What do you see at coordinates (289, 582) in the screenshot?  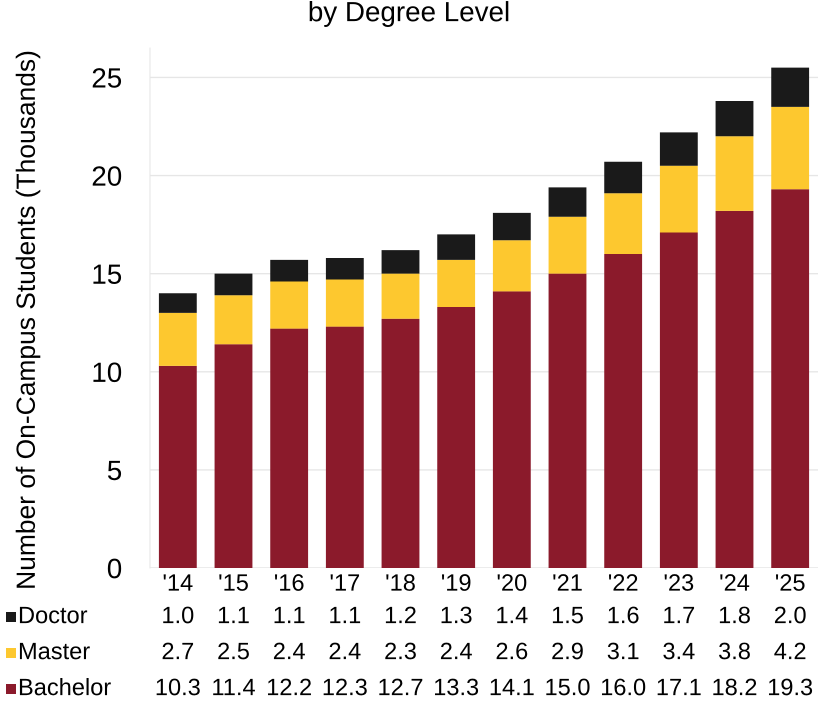 I see `x-tick-label: '16` at bounding box center [289, 582].